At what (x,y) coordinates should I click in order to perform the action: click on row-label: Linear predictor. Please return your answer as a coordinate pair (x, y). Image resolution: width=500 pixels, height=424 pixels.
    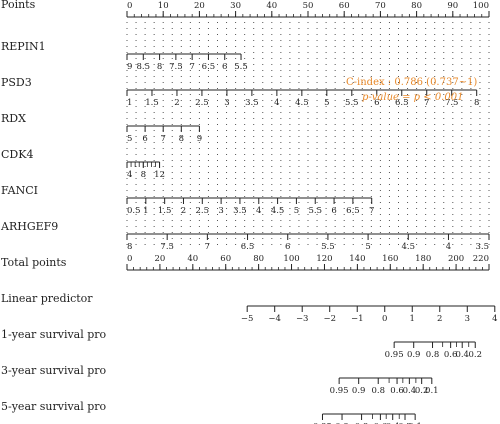
    Looking at the image, I should click on (47, 298).